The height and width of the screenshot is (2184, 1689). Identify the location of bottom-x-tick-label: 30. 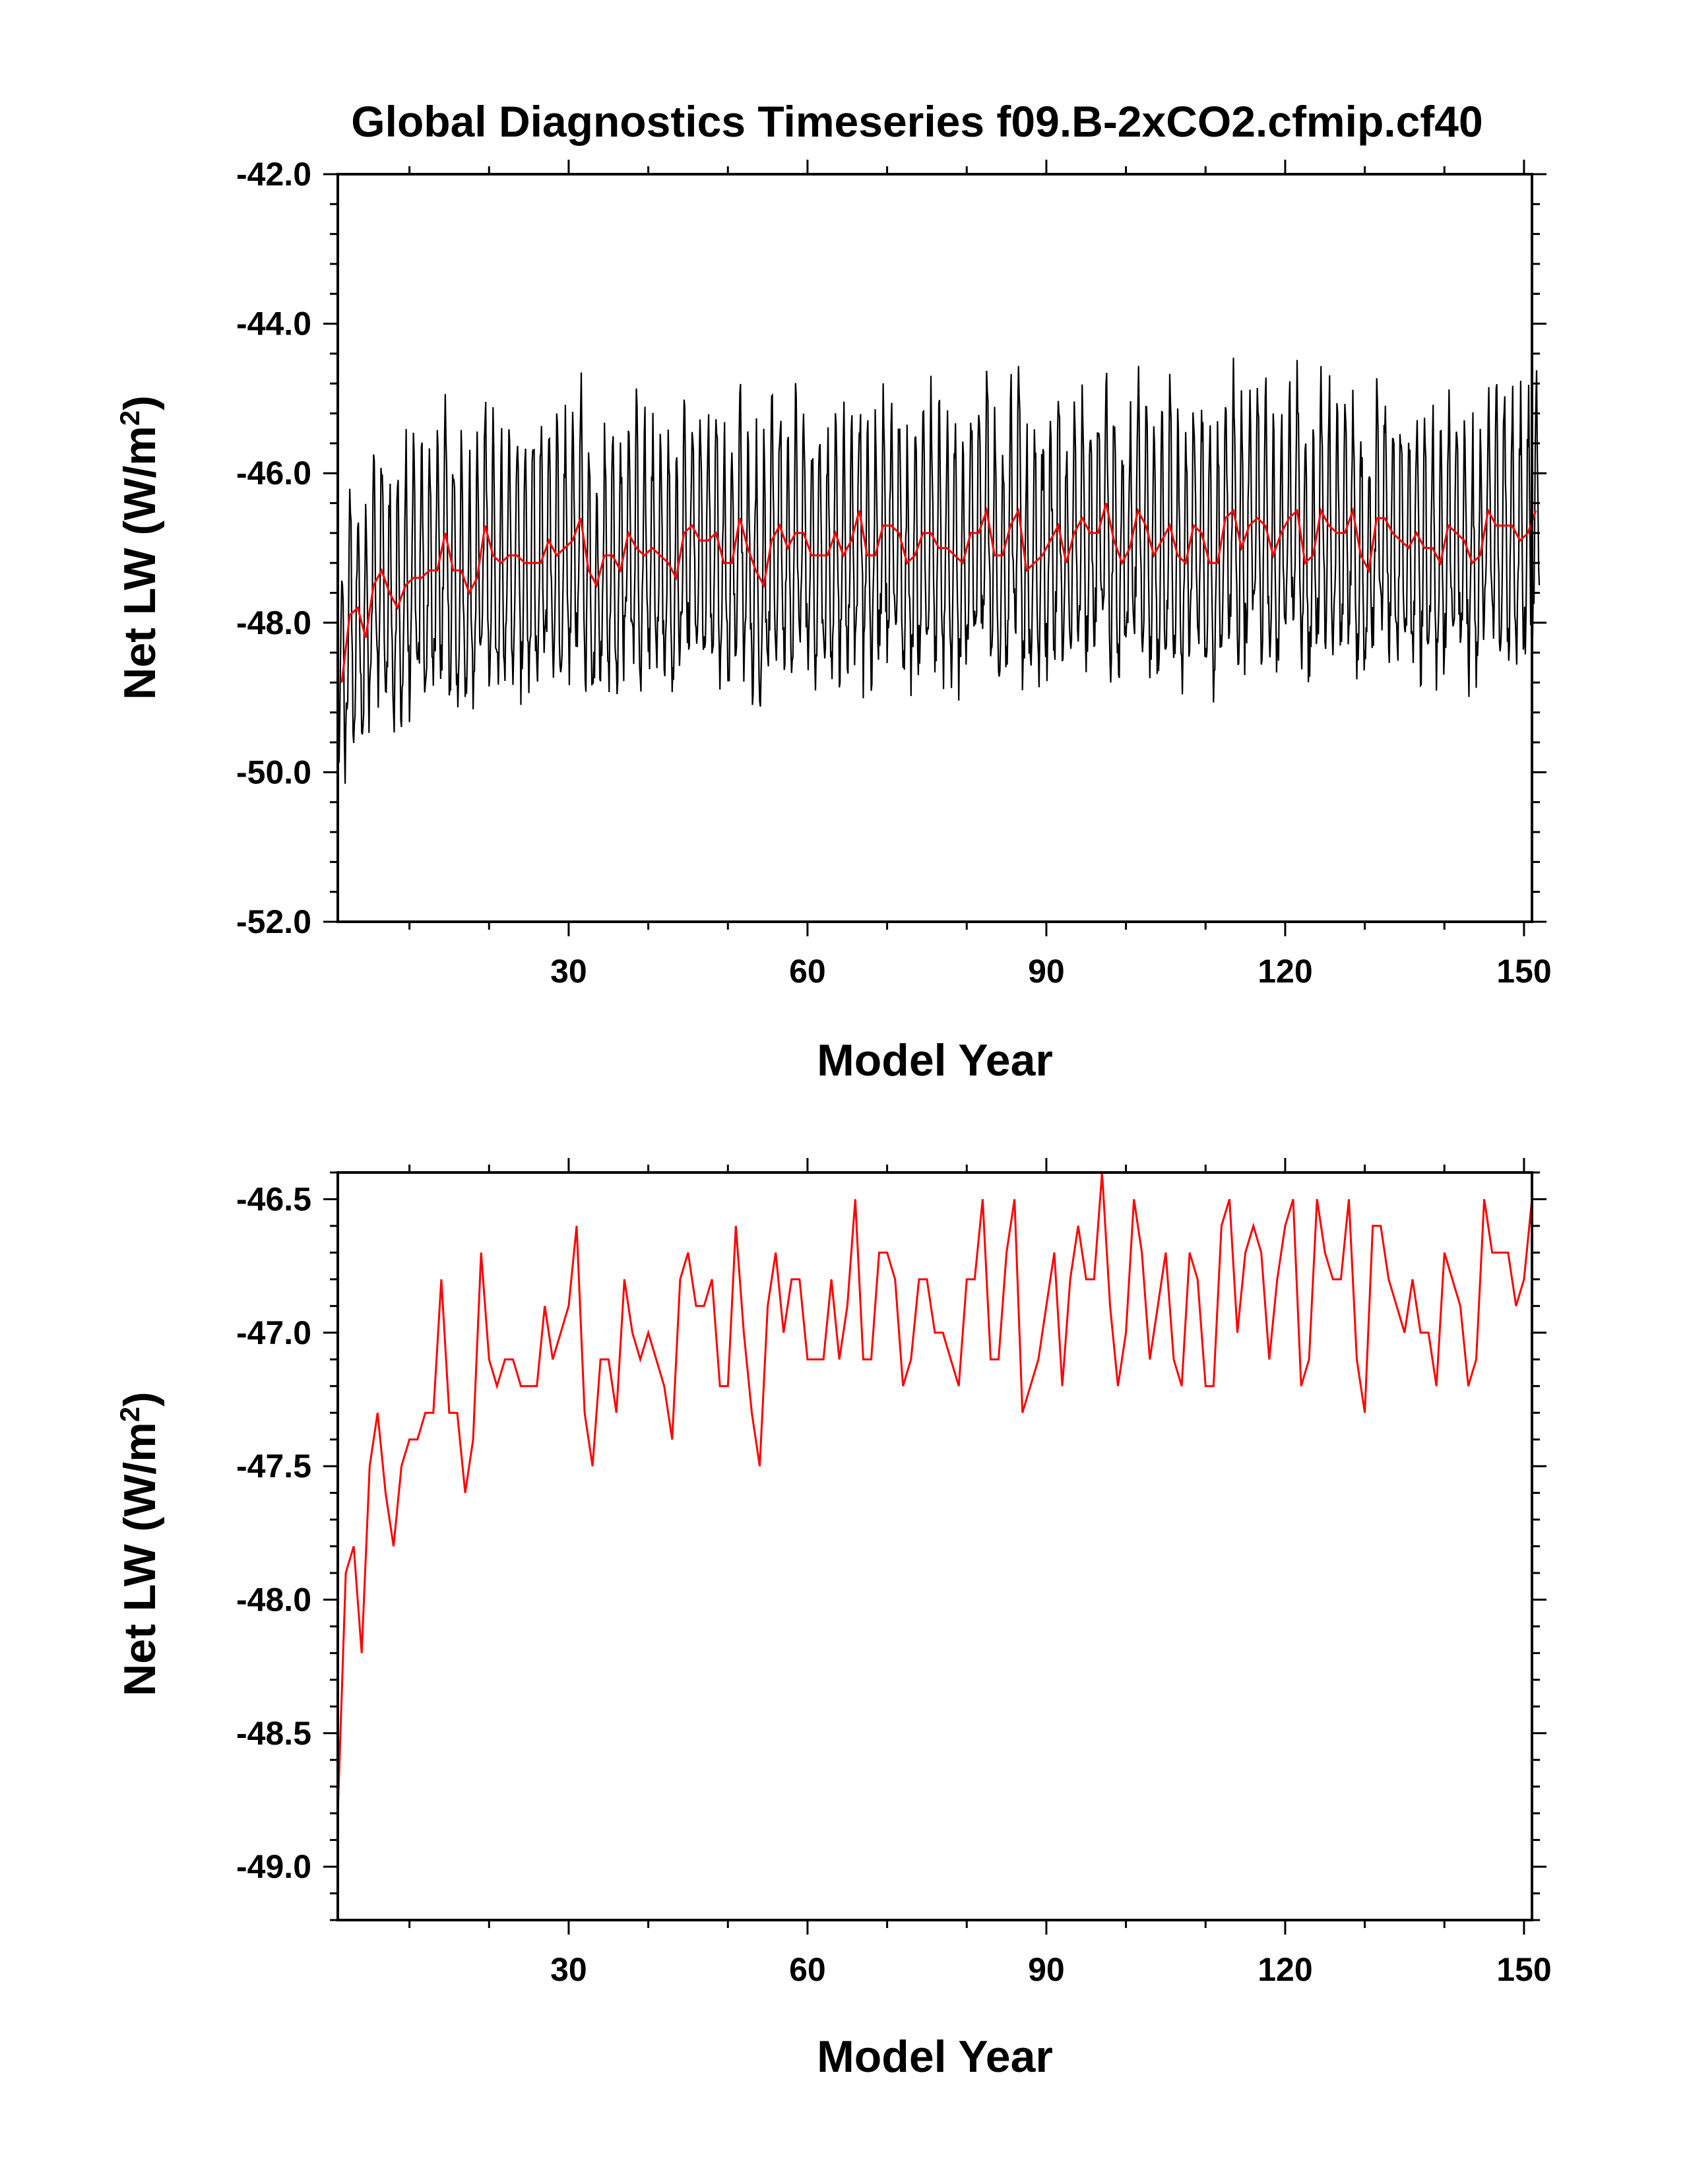
(568, 1969).